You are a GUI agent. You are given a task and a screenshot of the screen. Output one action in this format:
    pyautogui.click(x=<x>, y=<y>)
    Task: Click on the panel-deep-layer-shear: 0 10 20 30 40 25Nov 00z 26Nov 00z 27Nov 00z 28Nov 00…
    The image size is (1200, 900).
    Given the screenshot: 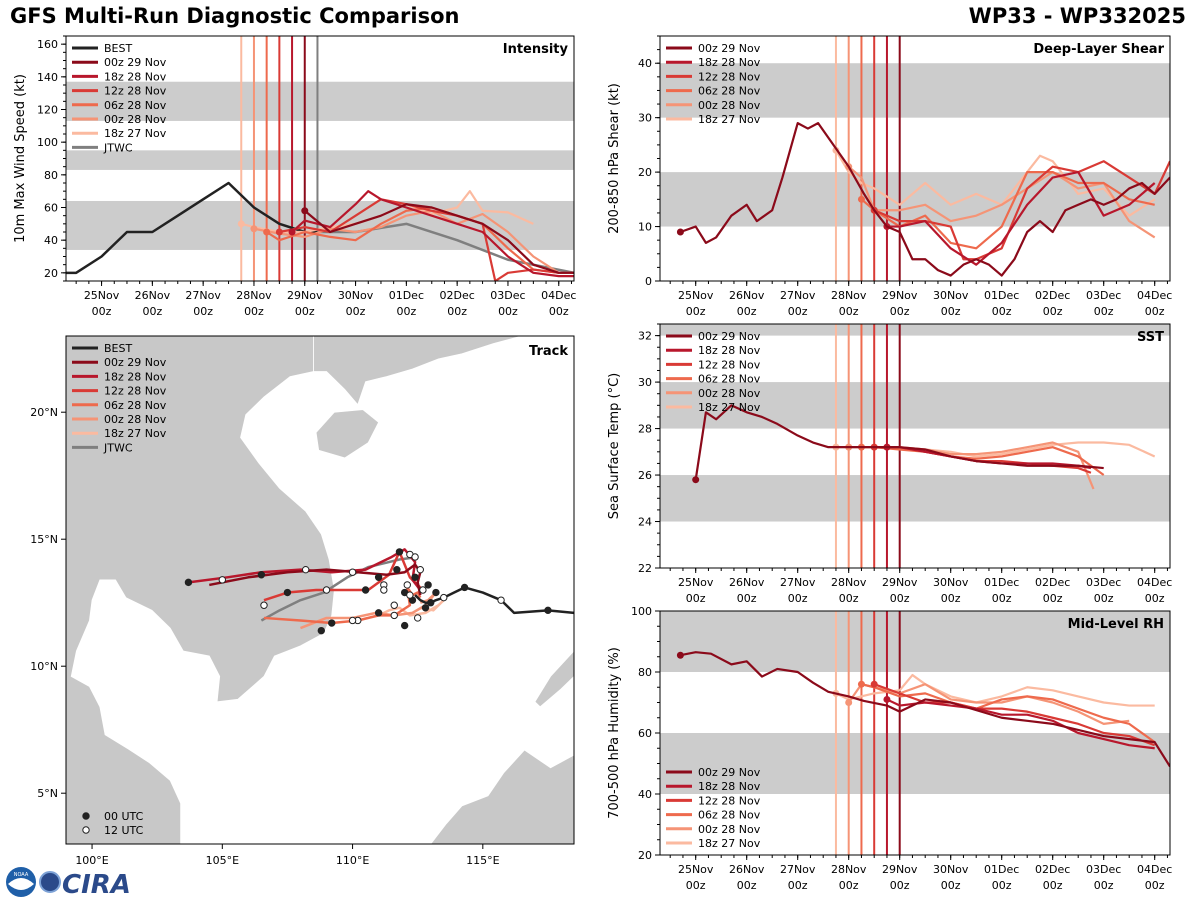 What is the action you would take?
    pyautogui.click(x=889, y=176)
    